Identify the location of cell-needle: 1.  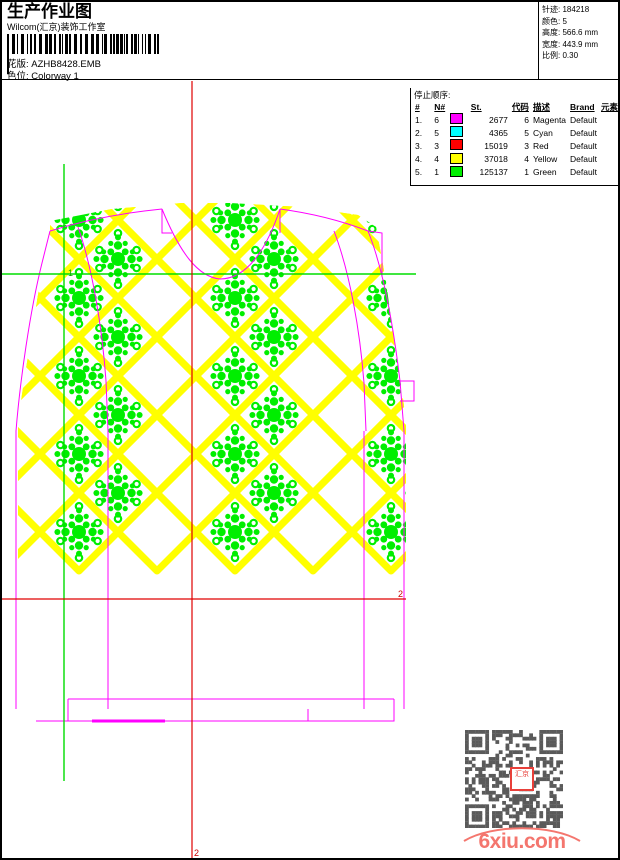
(437, 172).